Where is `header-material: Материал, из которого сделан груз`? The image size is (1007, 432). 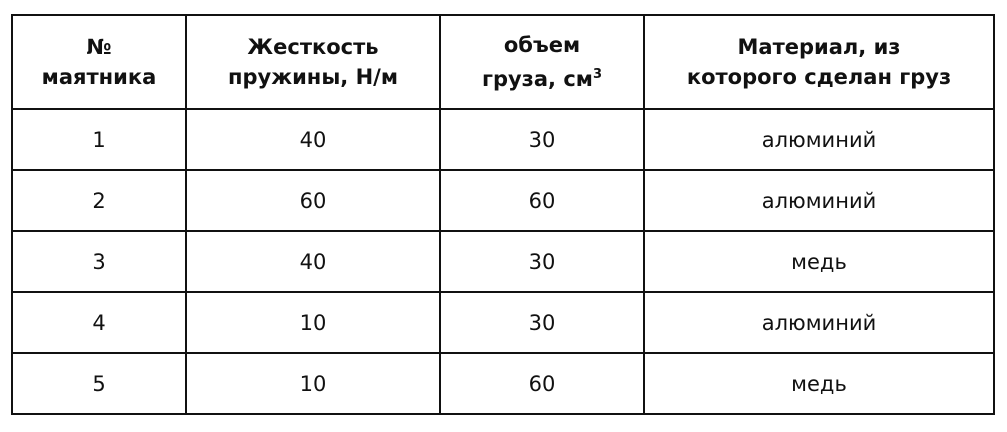 header-material: Материал, из которого сделан груз is located at coordinates (819, 62).